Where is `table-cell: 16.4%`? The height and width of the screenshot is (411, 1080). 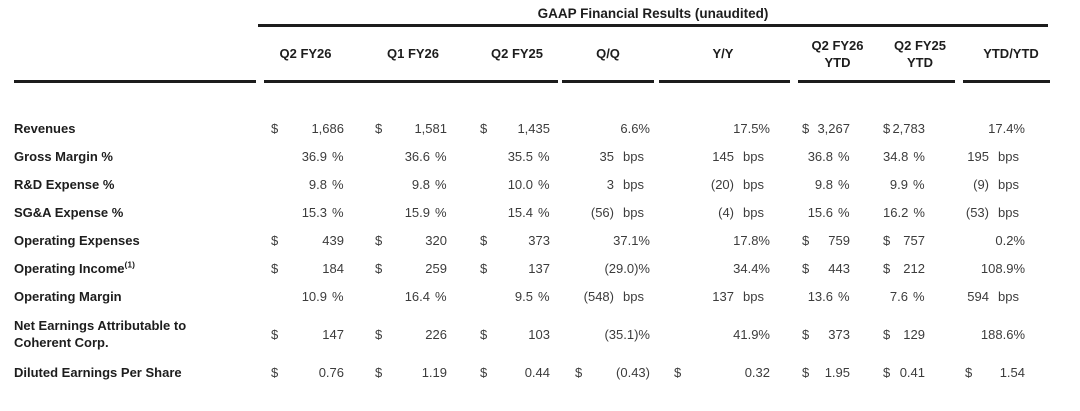
table-cell: 16.4% is located at coordinates (413, 296).